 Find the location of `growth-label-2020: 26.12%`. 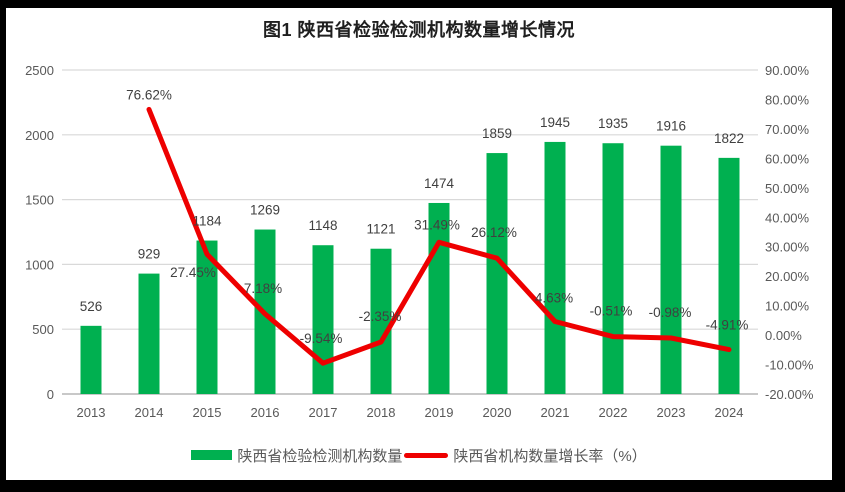

growth-label-2020: 26.12% is located at coordinates (494, 232).